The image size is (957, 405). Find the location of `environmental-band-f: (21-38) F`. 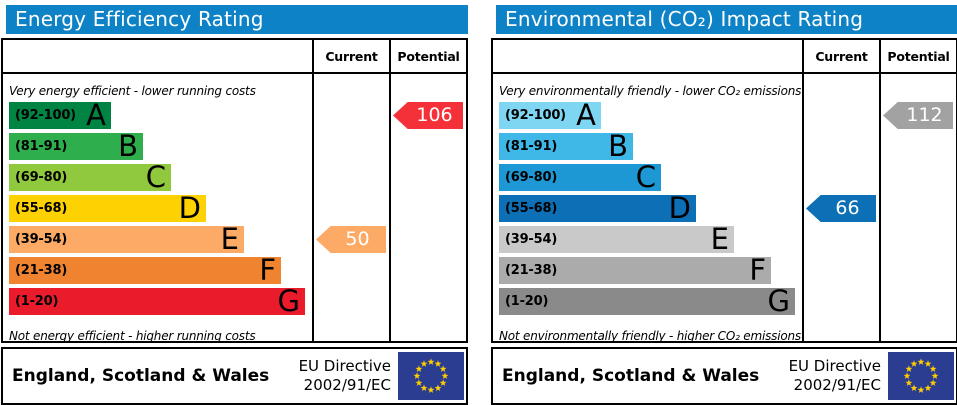

environmental-band-f: (21-38) F is located at coordinates (635, 270).